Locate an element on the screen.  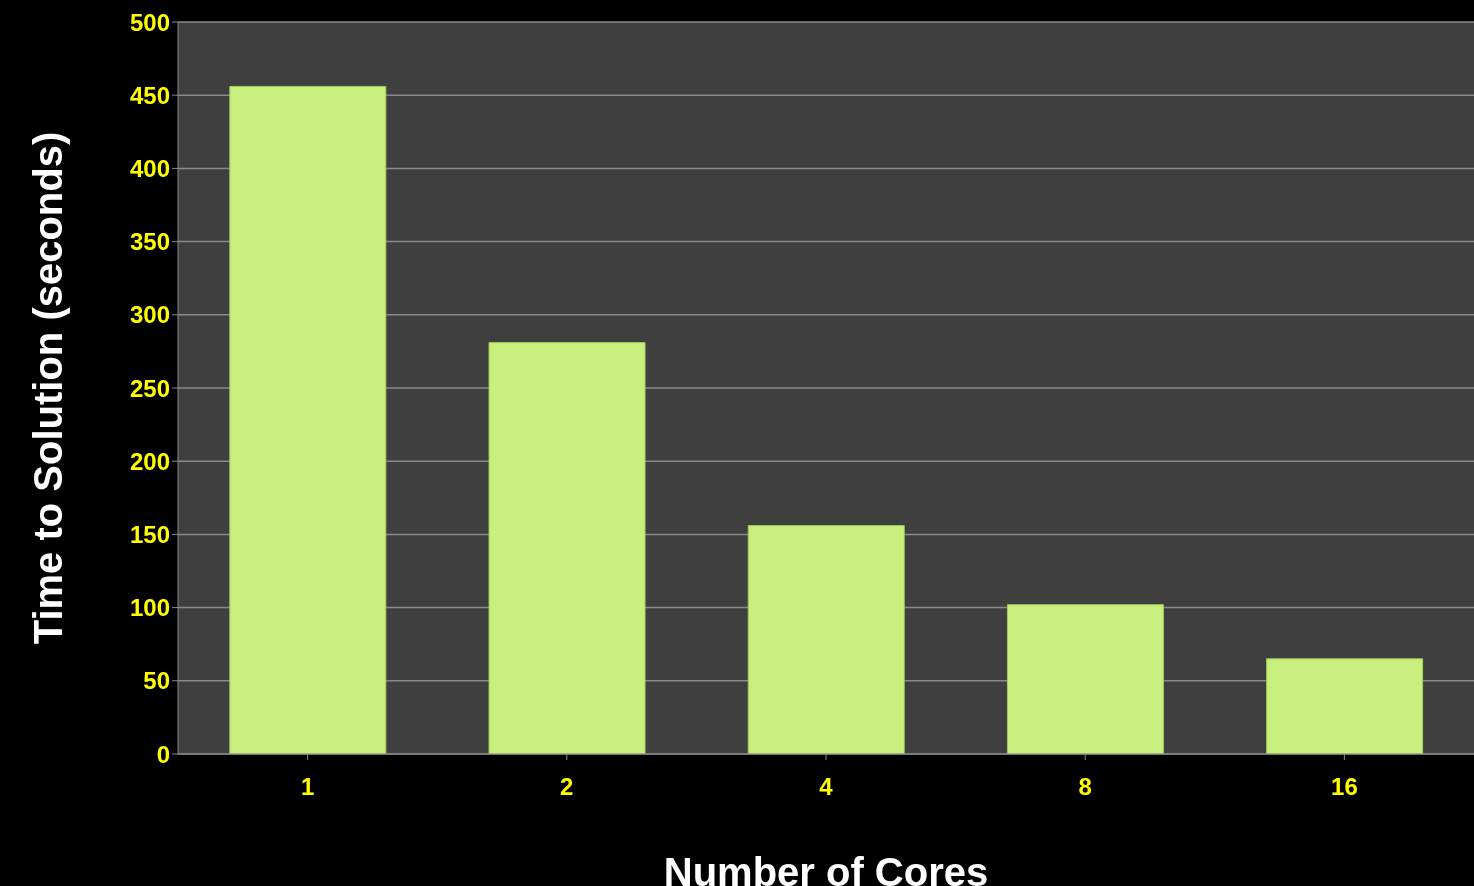
y-tick-label: 250 is located at coordinates (149, 388).